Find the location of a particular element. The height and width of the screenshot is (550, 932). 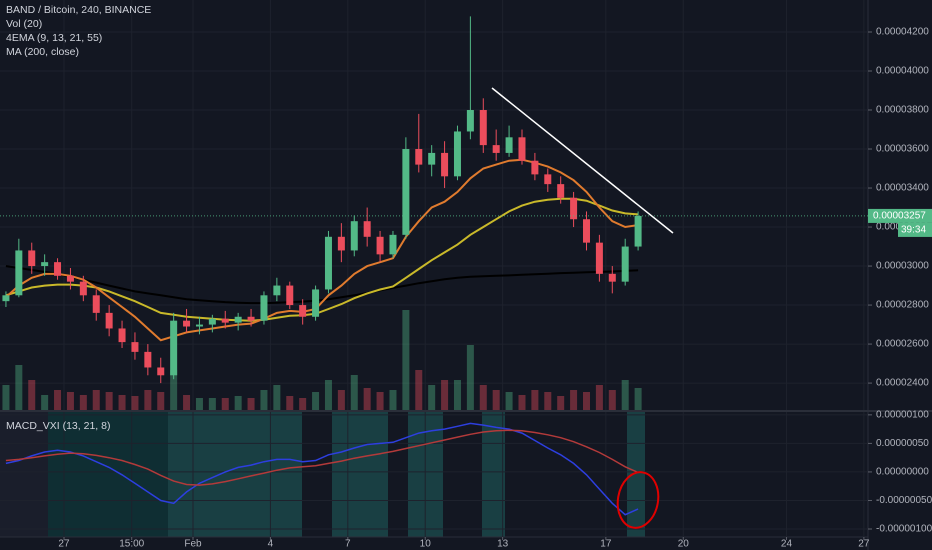

chart-title: BAND / Bitcoin, 240, BINANCE is located at coordinates (78, 10).